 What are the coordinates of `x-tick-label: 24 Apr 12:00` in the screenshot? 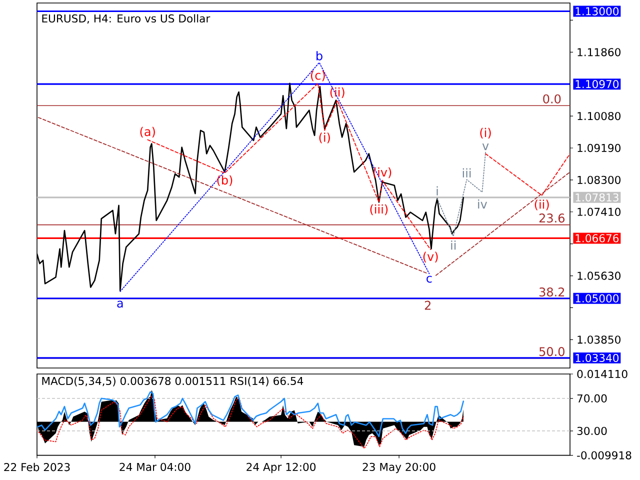 It's located at (281, 468).